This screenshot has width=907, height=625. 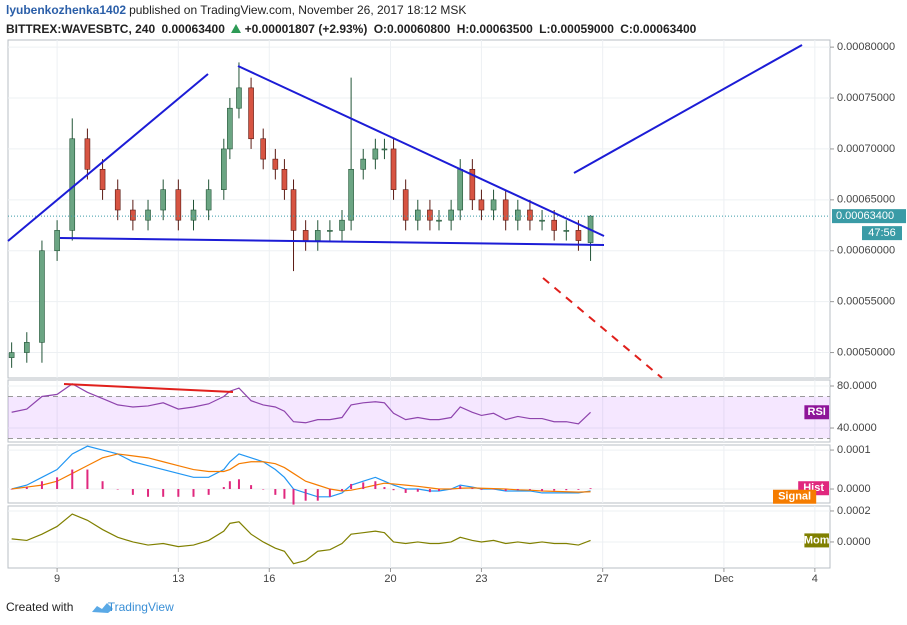 What do you see at coordinates (91, 607) in the screenshot?
I see `footer: Created with TradingView` at bounding box center [91, 607].